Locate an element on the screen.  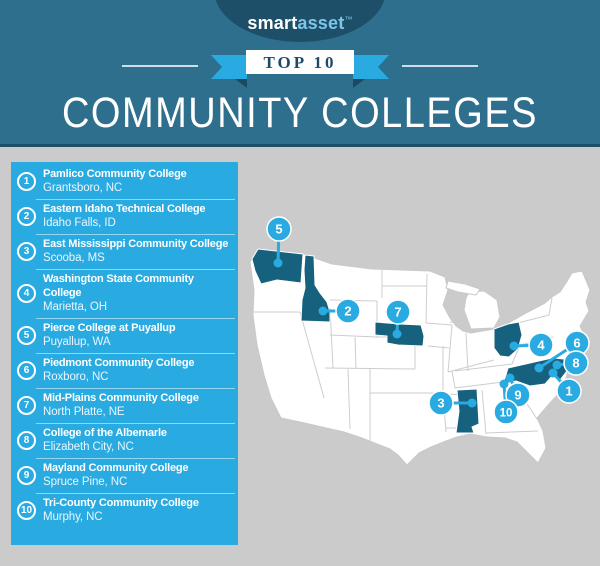
college-location: Grantsboro, NC is located at coordinates (83, 188).